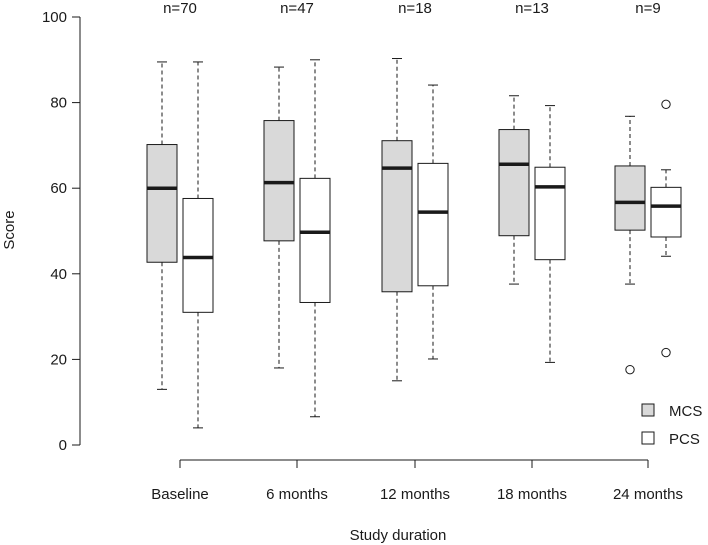 The width and height of the screenshot is (708, 545). What do you see at coordinates (648, 494) in the screenshot?
I see `x-tick-label: 24 months` at bounding box center [648, 494].